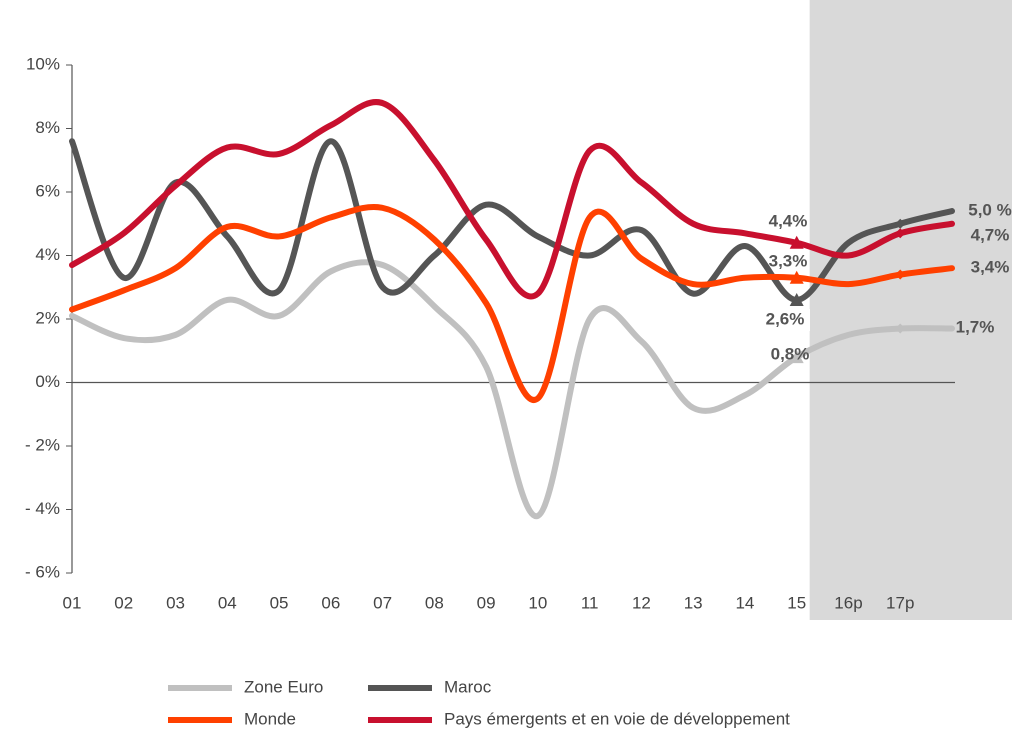 The height and width of the screenshot is (734, 1012). I want to click on x-tick-label: 14, so click(744, 602).